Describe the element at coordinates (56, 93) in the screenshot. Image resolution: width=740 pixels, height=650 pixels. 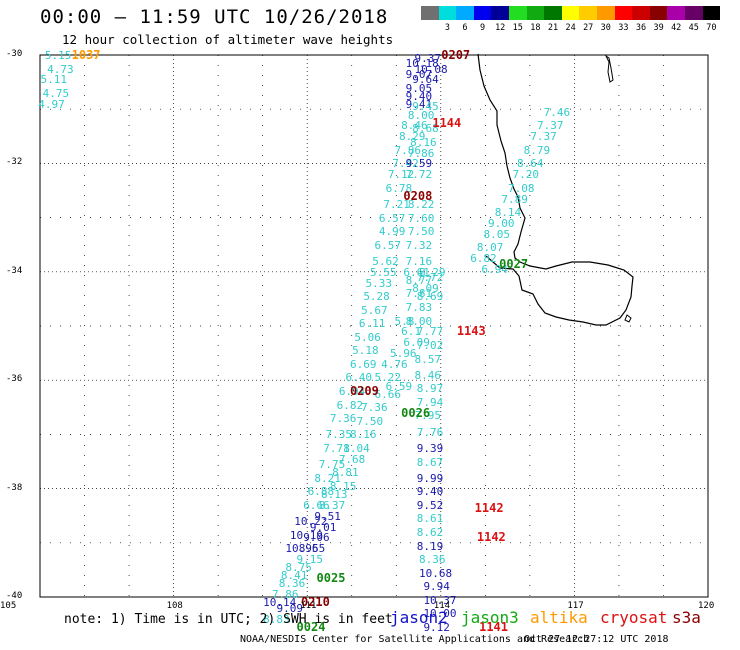
I see `wave-height-label: 4.75` at that location.